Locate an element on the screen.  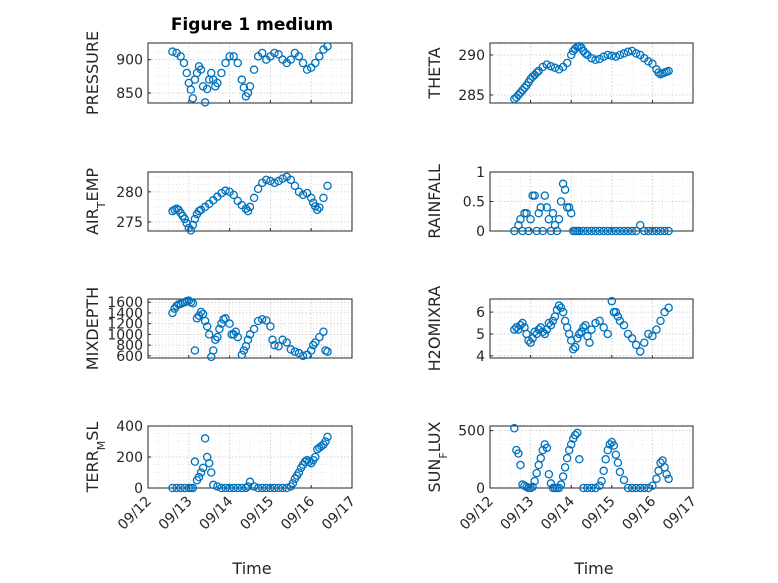
x-tick-label: 09/12 is located at coordinates (477, 514).